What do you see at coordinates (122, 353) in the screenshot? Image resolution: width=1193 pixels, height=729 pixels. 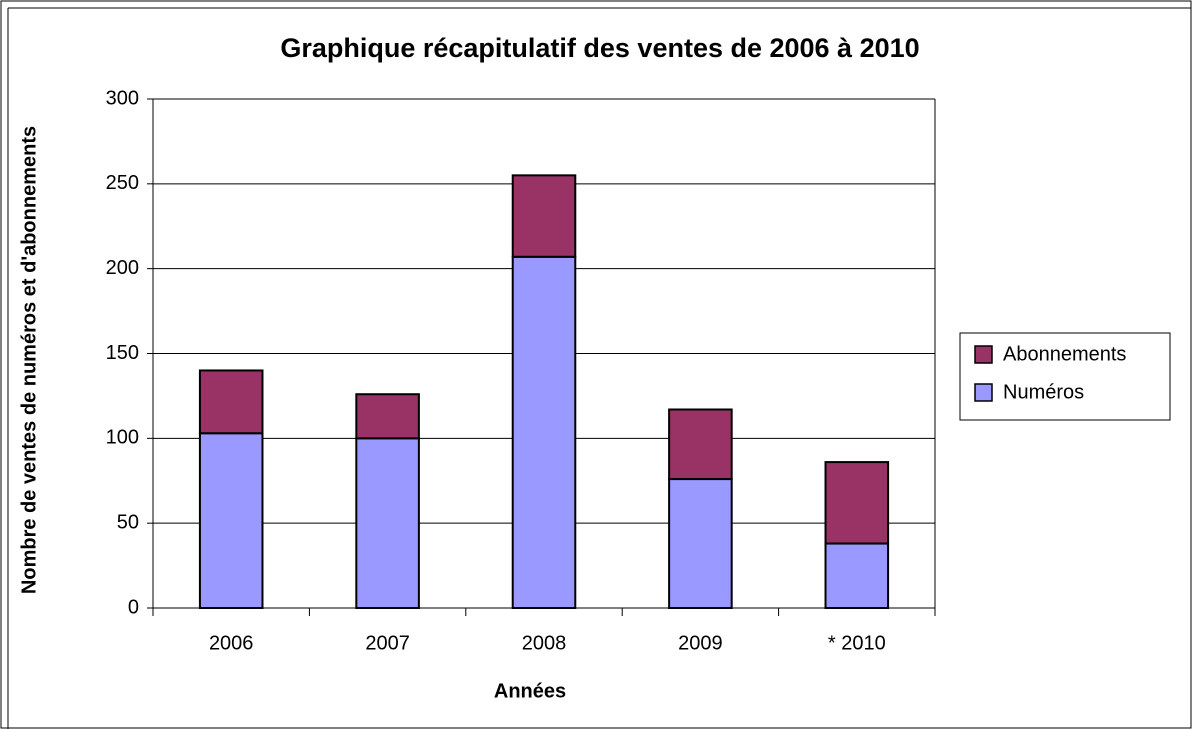 I see `y-tick-label: 150` at bounding box center [122, 353].